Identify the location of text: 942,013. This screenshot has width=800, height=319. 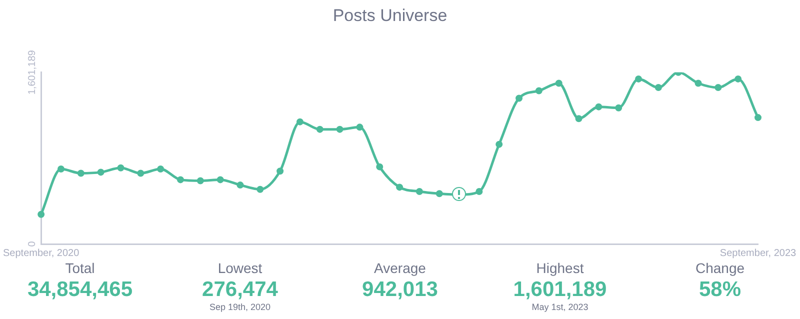
(400, 289).